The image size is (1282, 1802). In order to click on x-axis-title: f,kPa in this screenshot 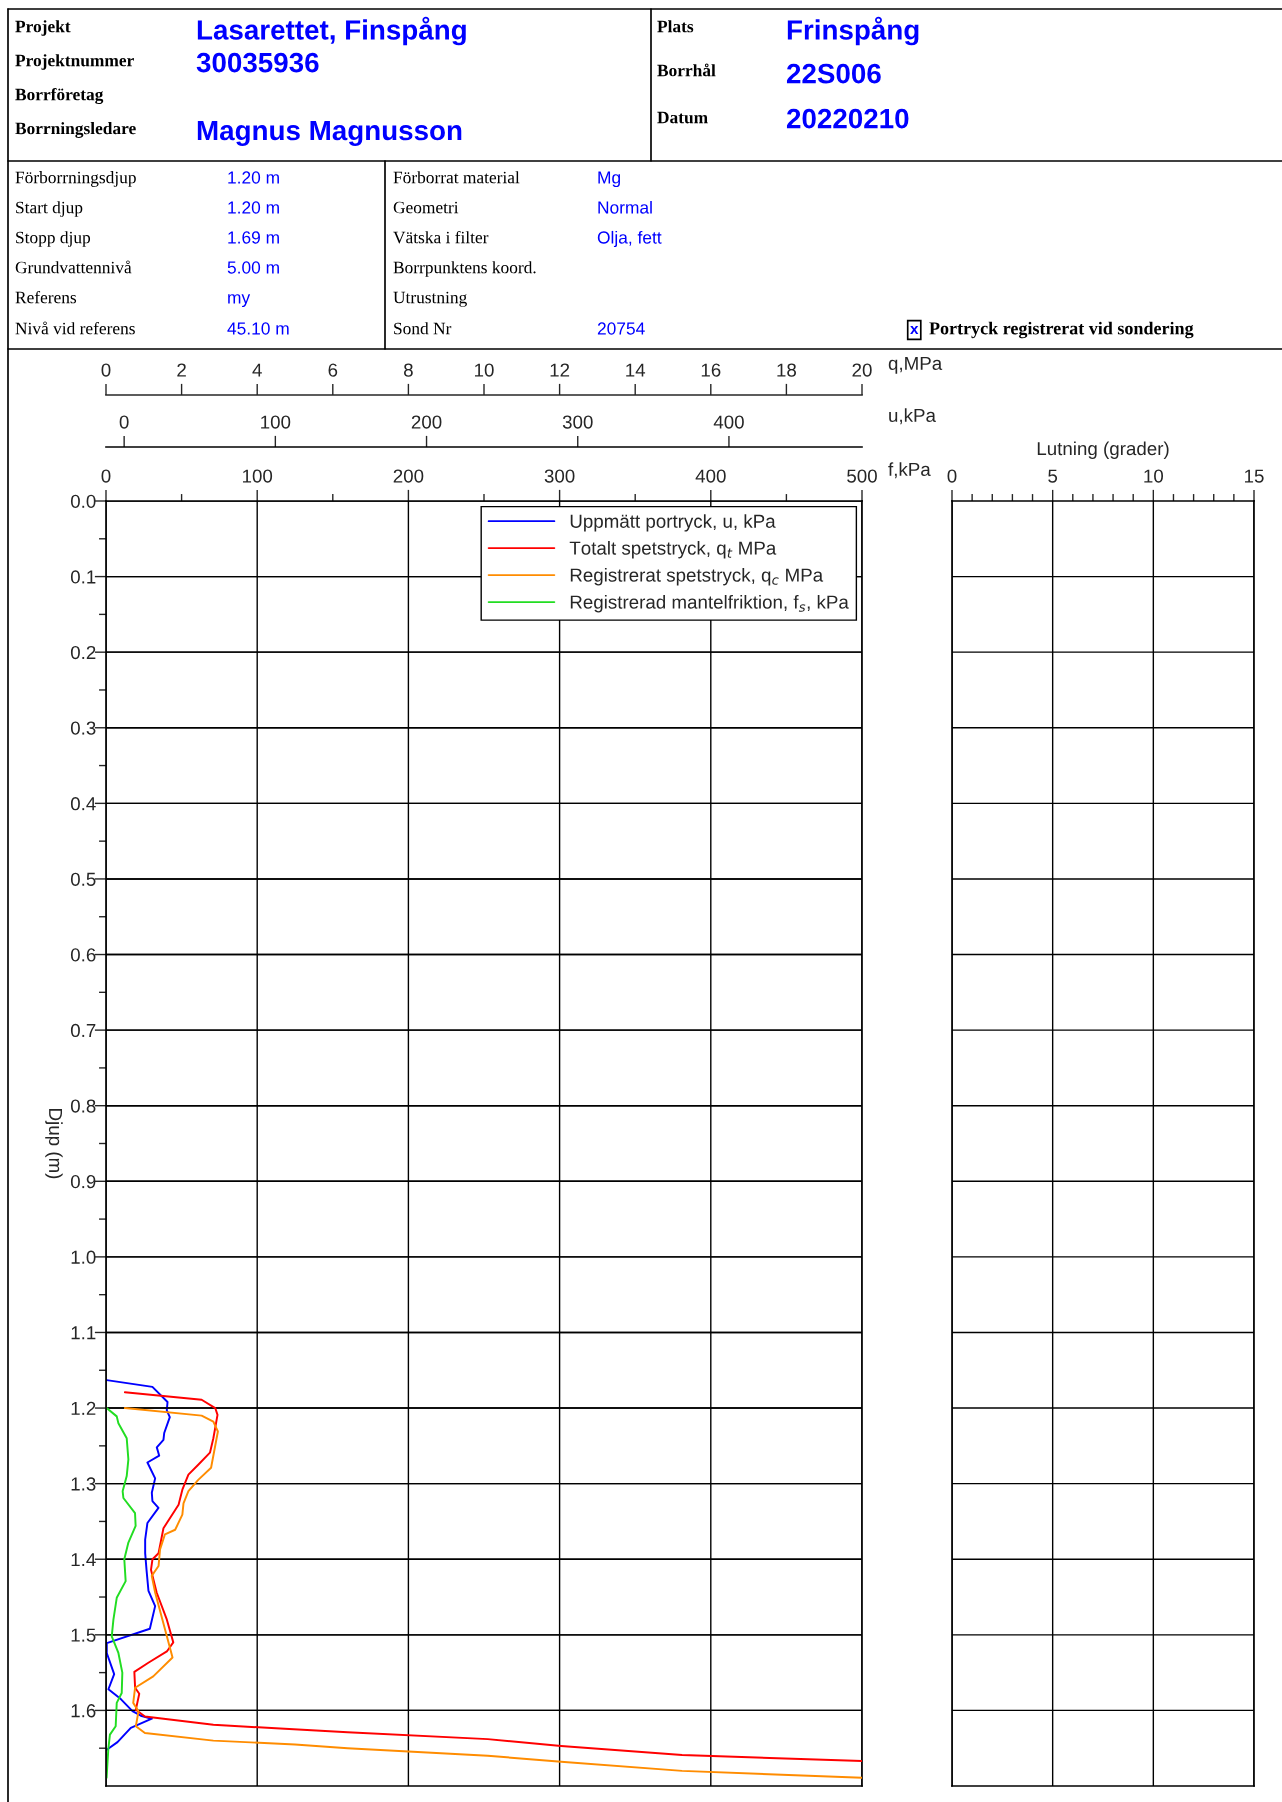, I will do `click(909, 470)`.